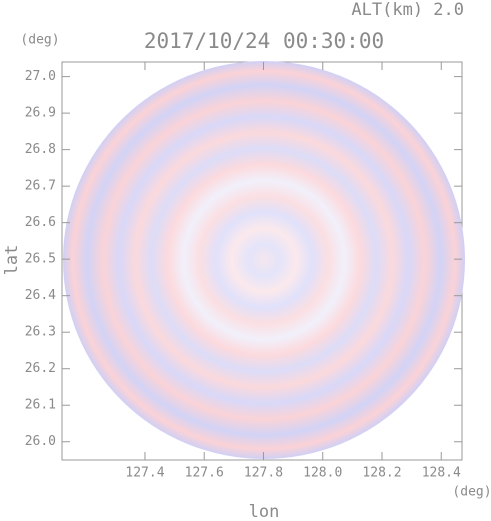 This screenshot has width=491, height=521. Describe the element at coordinates (40, 295) in the screenshot. I see `y-tick-label: 26.4` at that location.